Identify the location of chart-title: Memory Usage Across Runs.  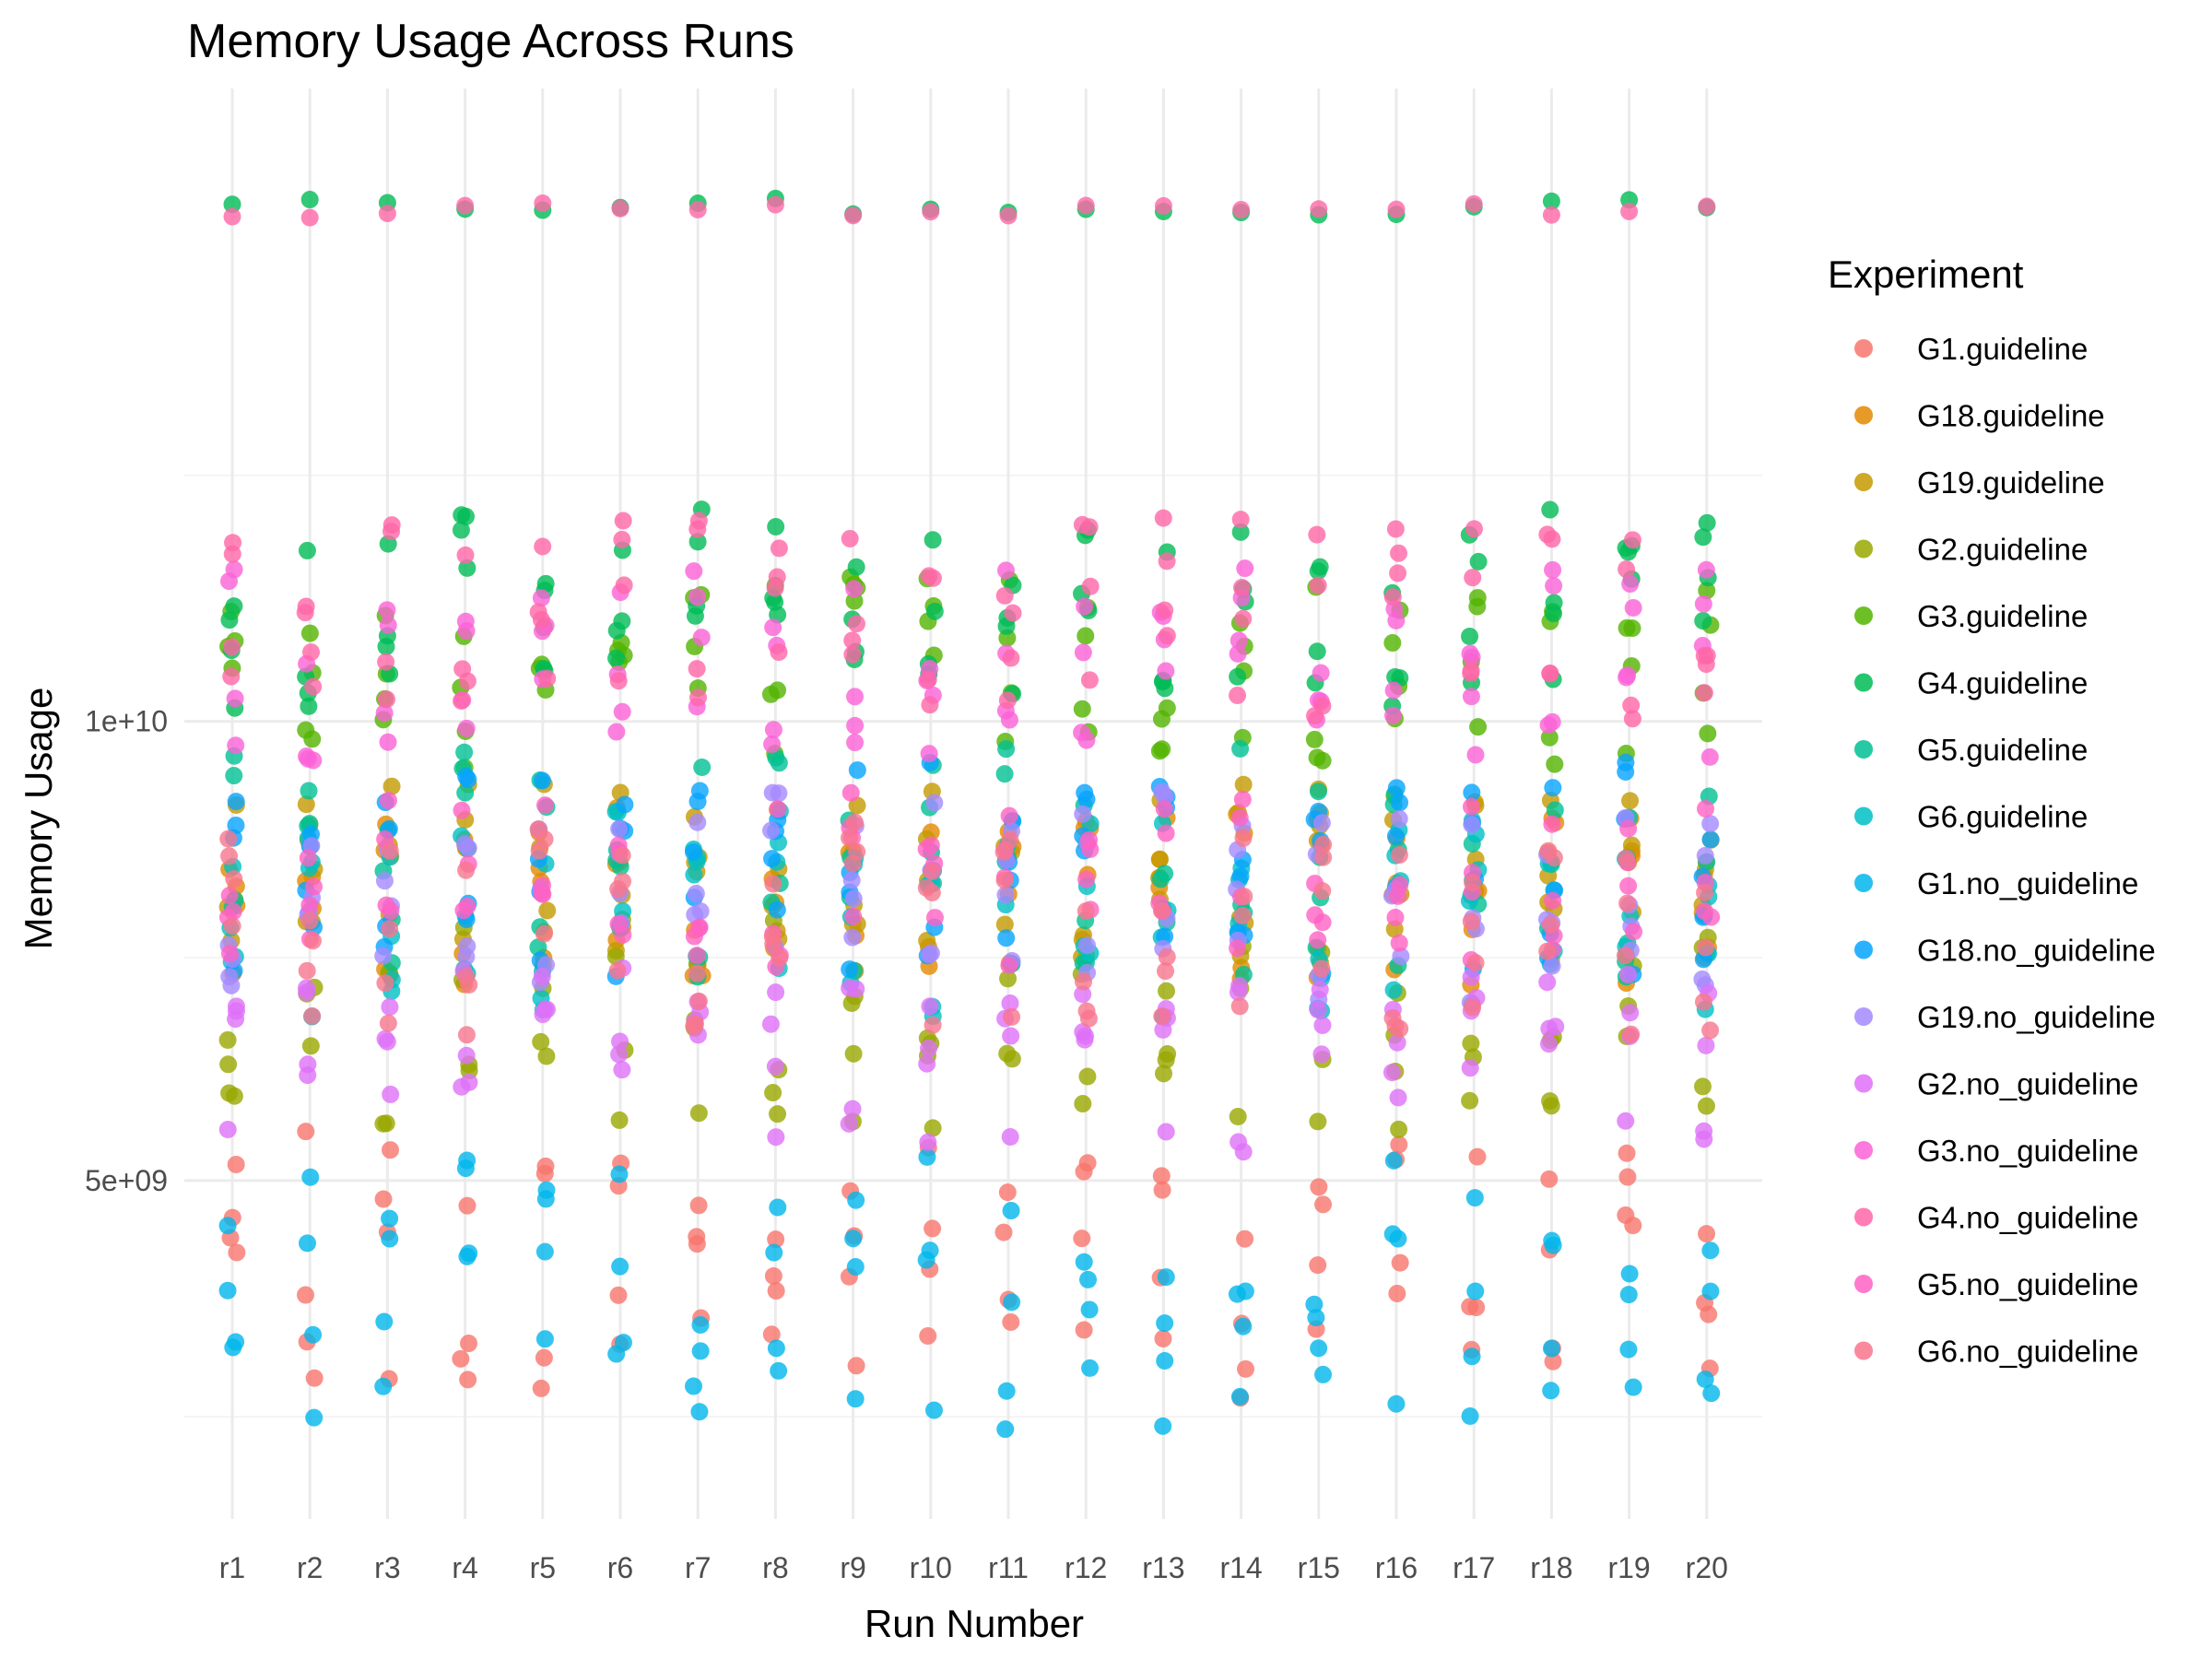
(490, 41).